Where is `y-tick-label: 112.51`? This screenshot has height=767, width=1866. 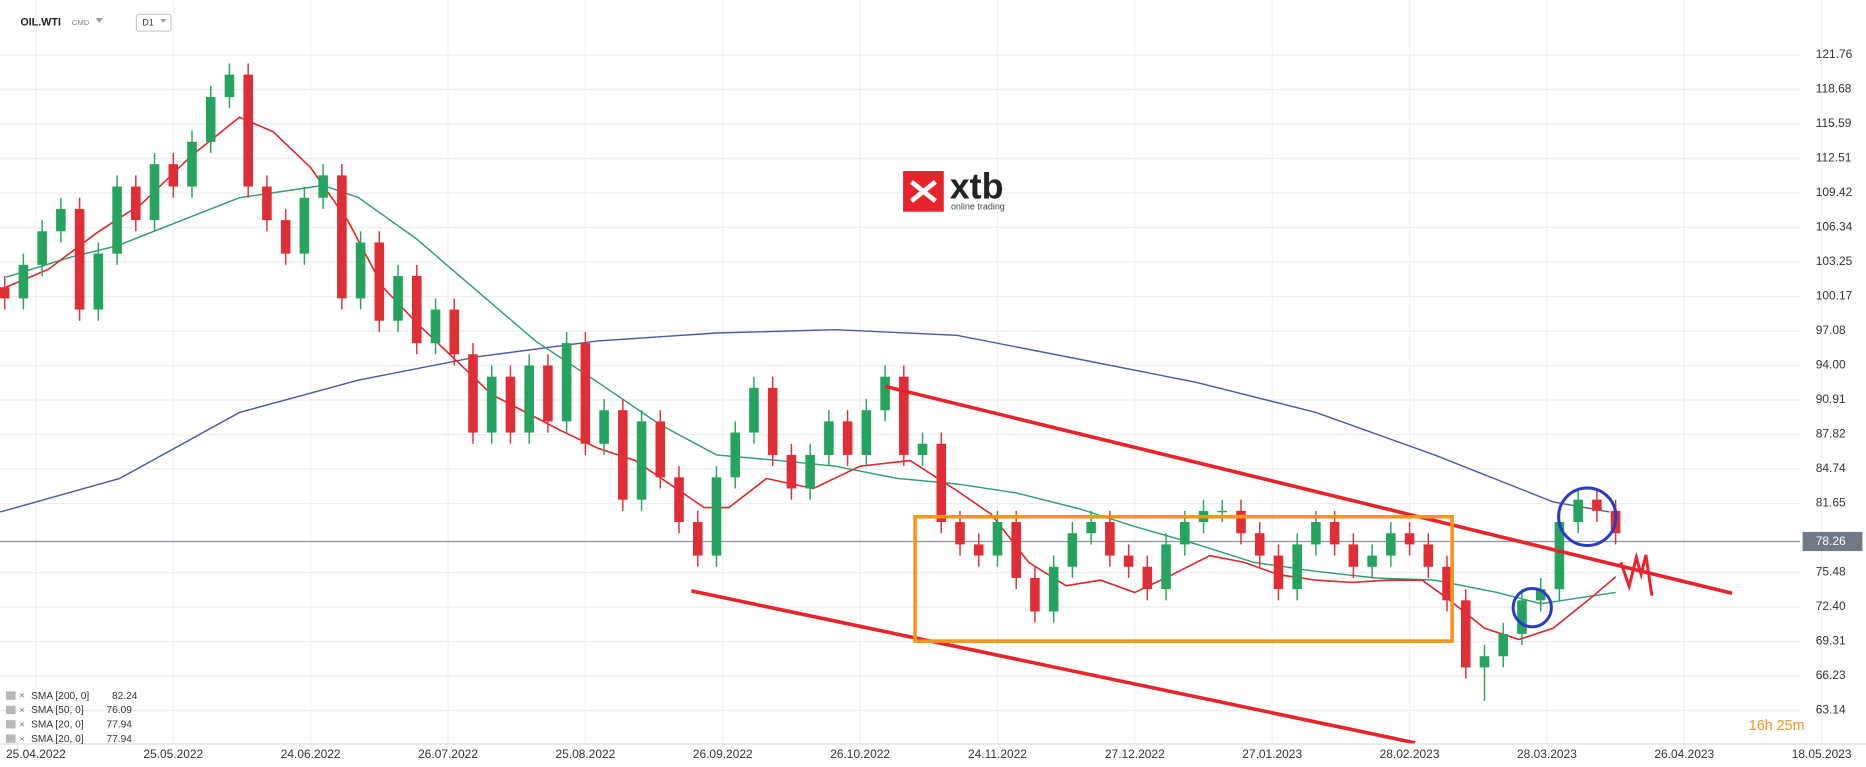 y-tick-label: 112.51 is located at coordinates (1834, 158).